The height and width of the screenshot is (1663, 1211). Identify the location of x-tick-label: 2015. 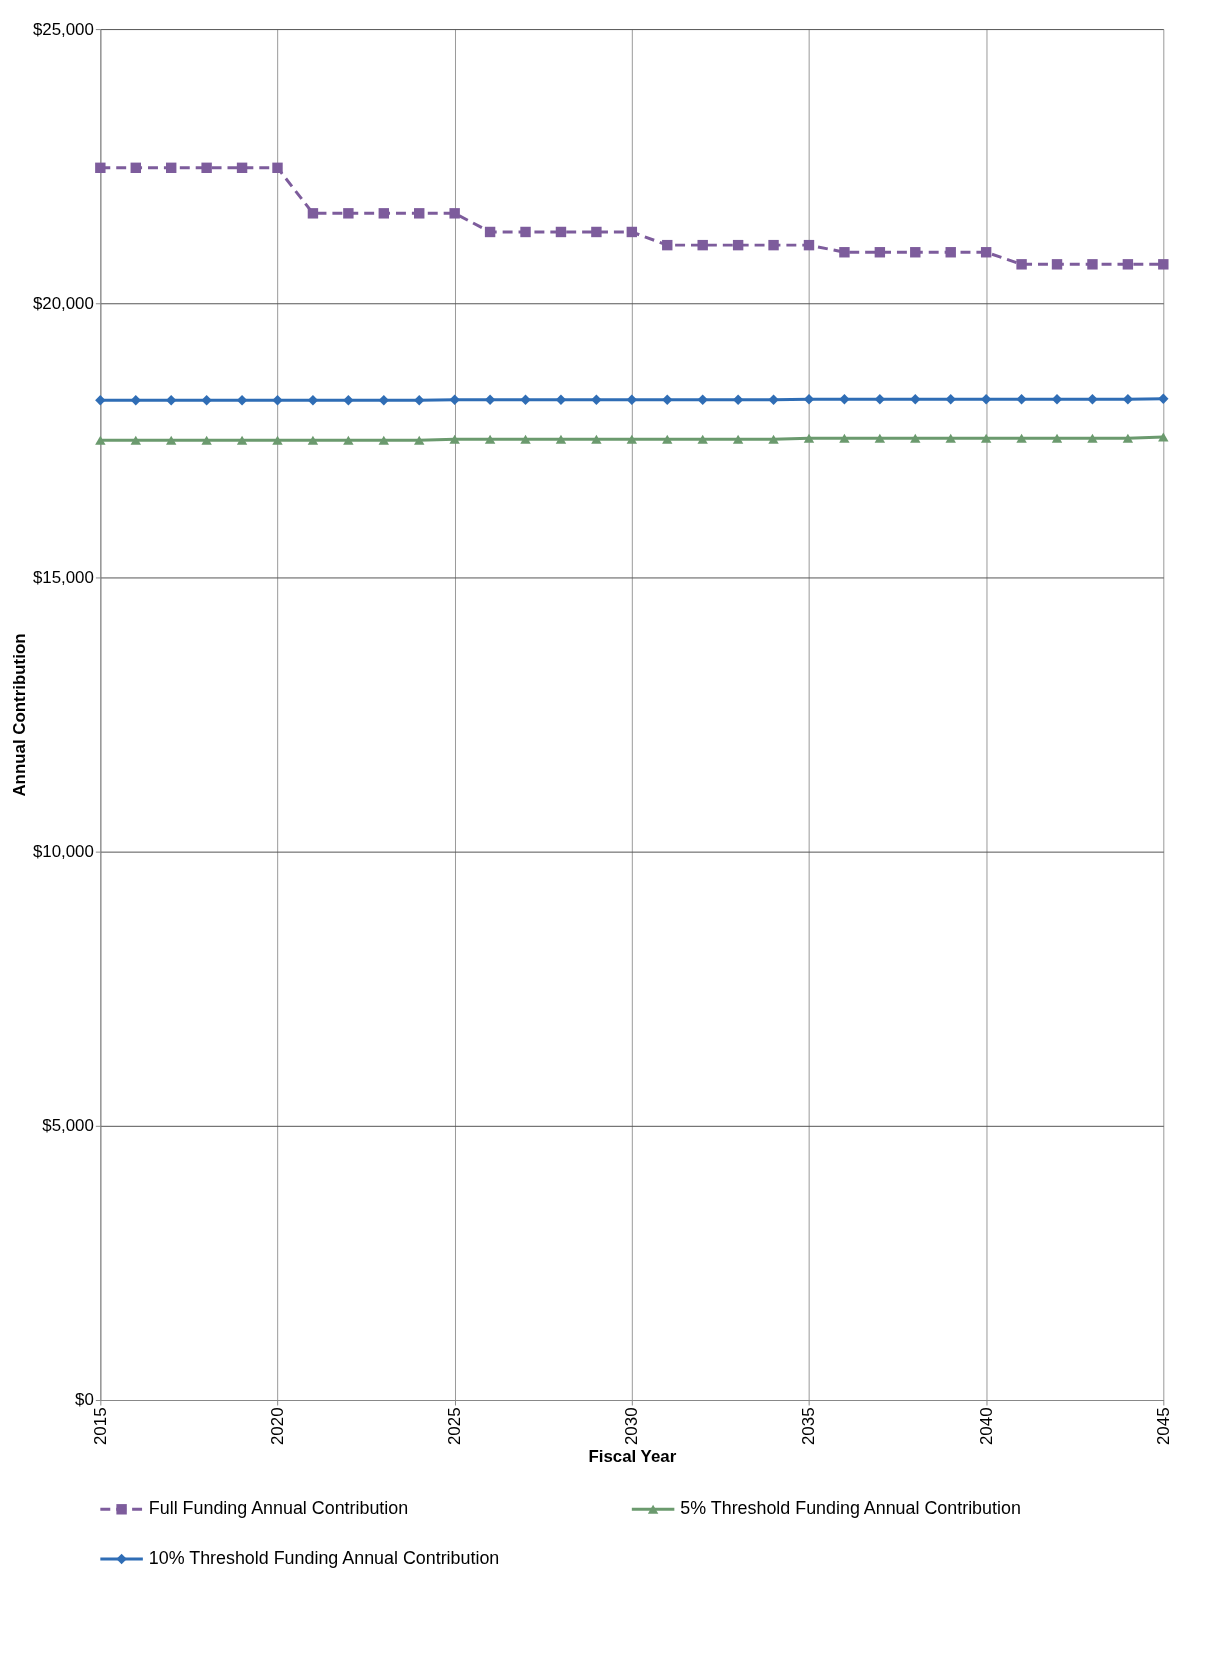
(100, 1426).